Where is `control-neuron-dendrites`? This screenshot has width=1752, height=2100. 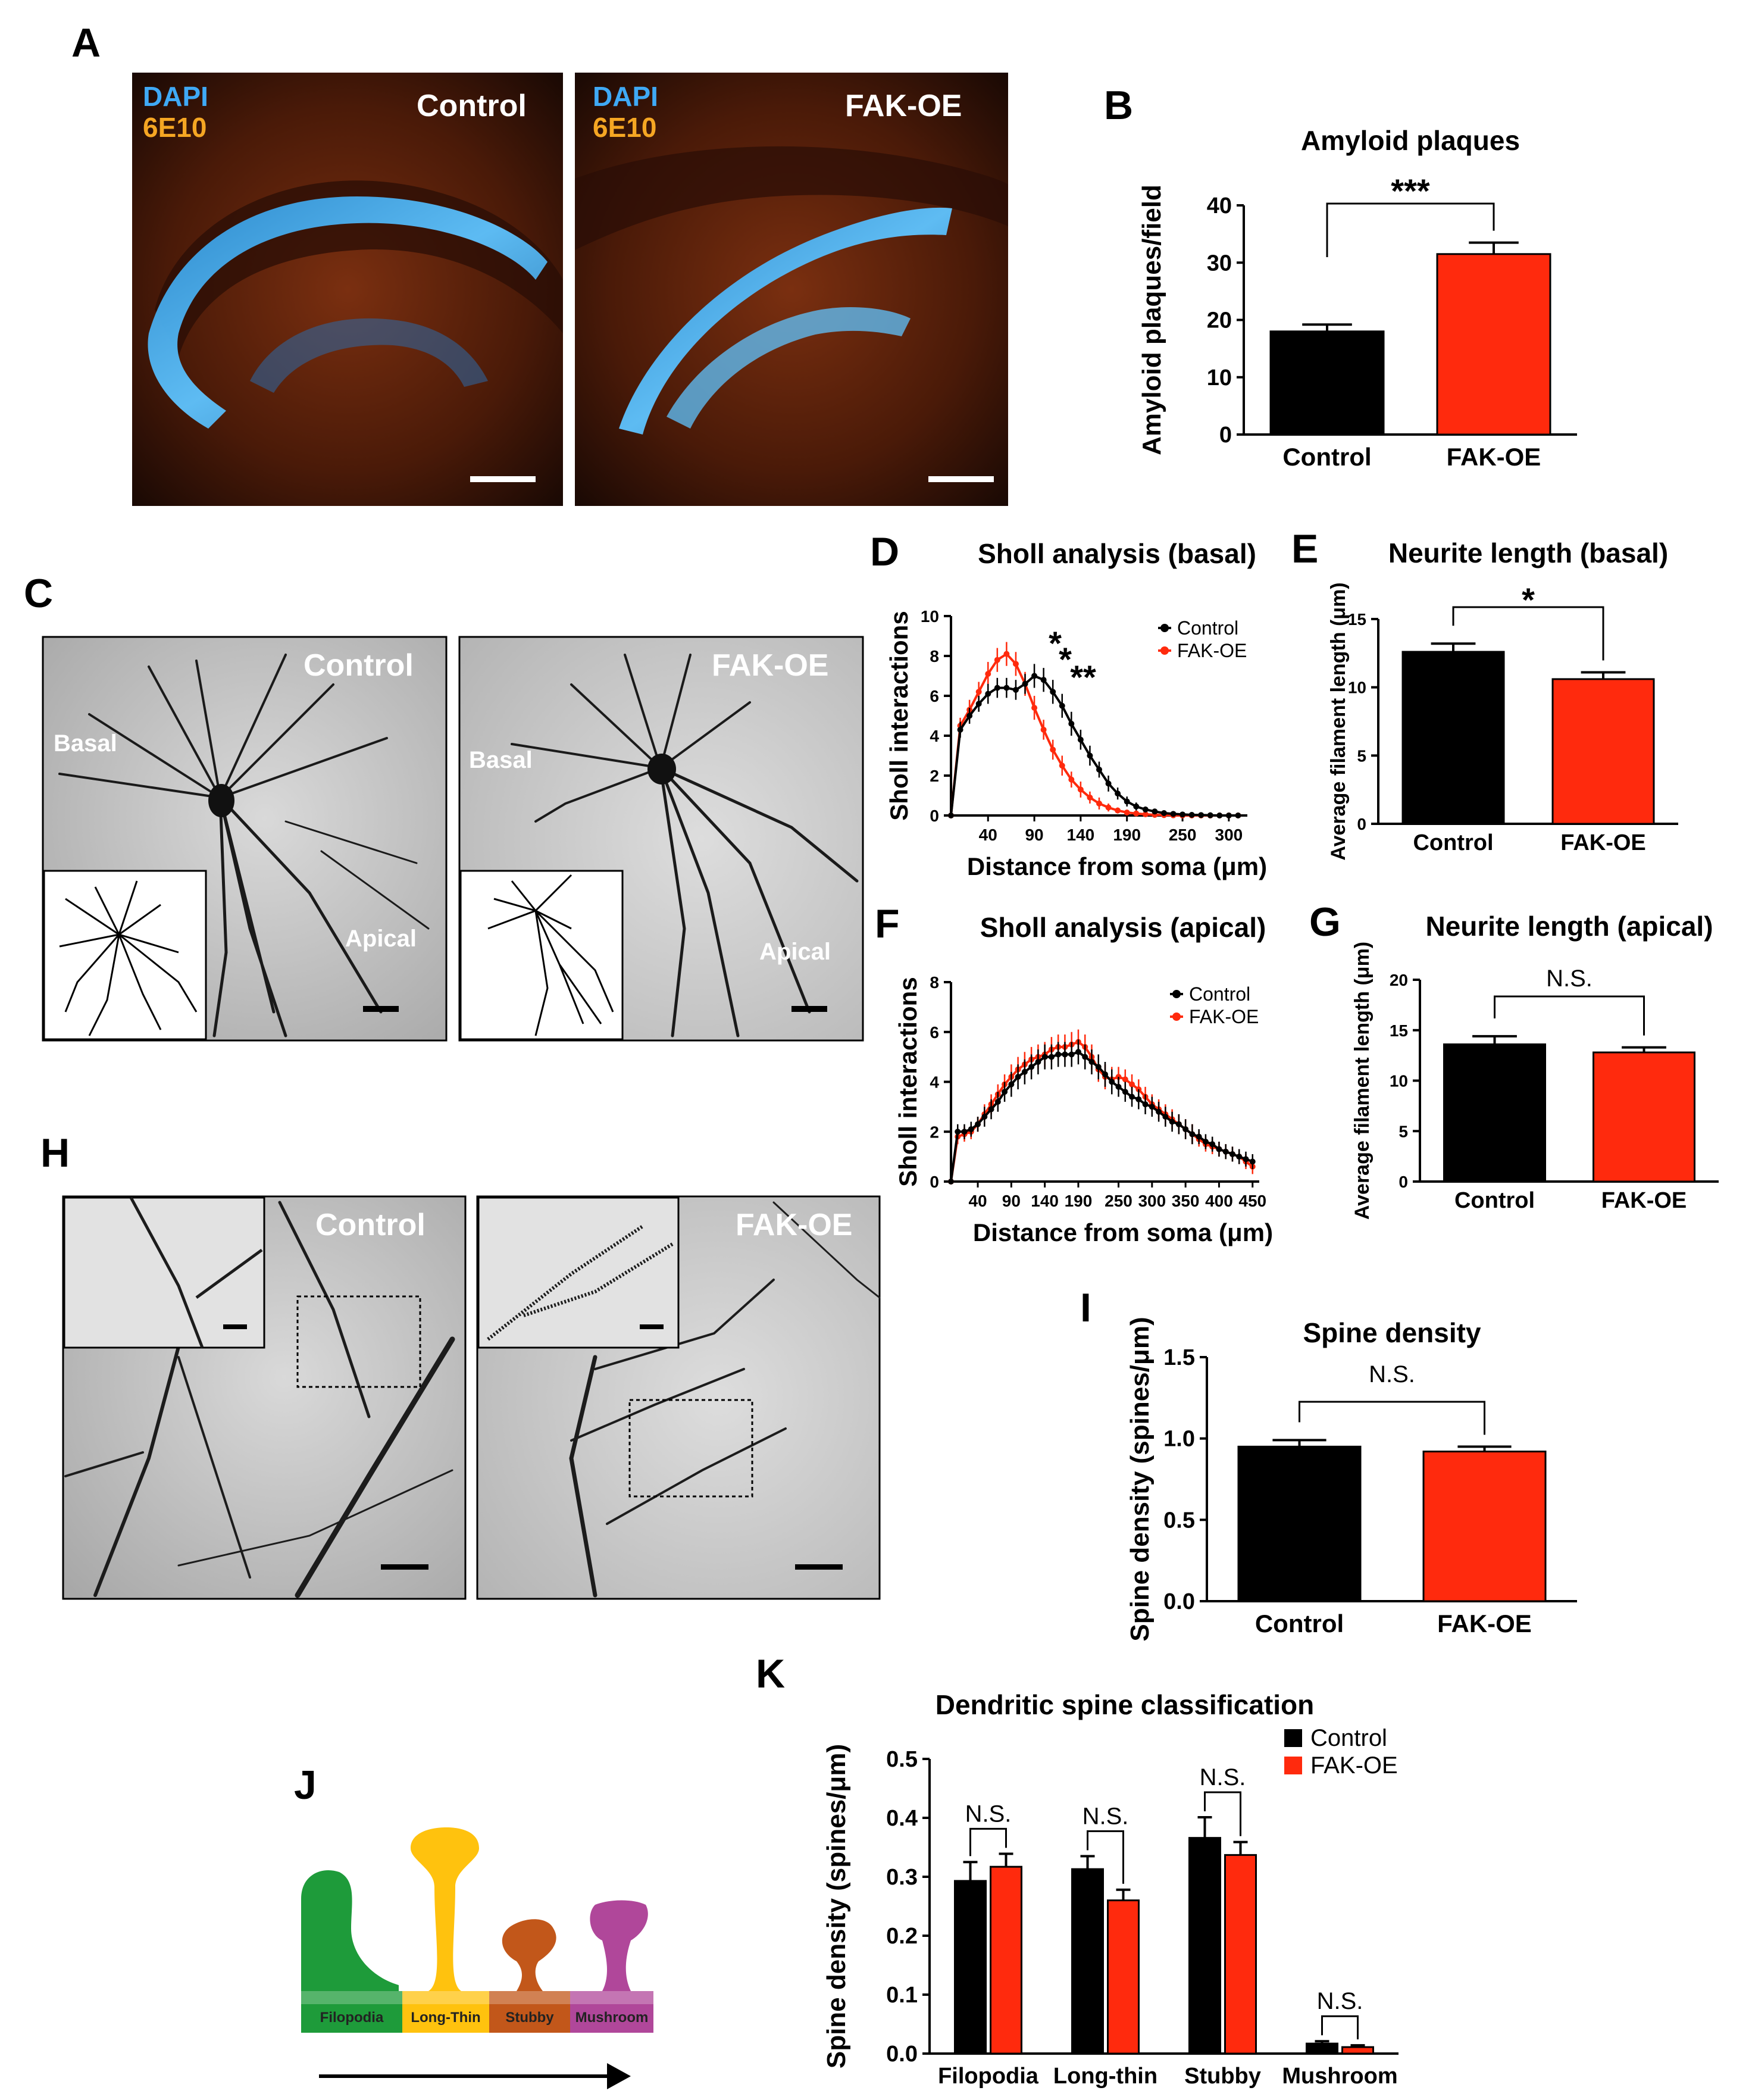
control-neuron-dendrites is located at coordinates (244, 846).